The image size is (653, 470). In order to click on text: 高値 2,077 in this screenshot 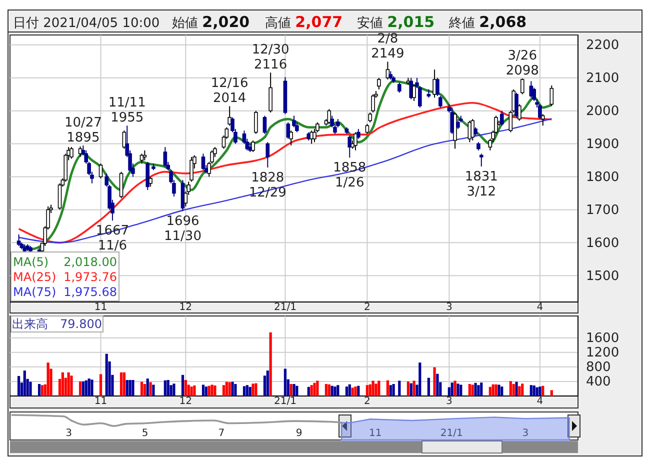, I will do `click(304, 22)`.